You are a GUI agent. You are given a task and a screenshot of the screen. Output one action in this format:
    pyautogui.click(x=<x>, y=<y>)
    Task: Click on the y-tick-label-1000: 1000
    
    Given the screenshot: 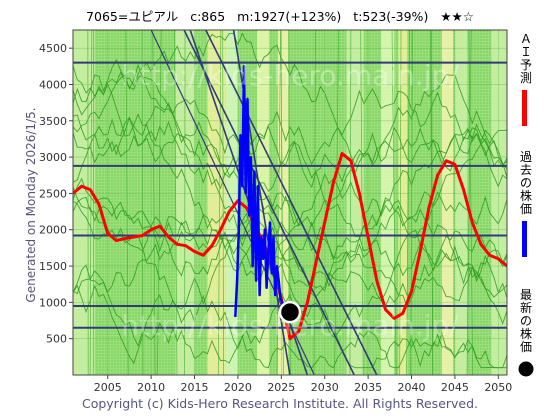 What is the action you would take?
    pyautogui.click(x=53, y=302)
    